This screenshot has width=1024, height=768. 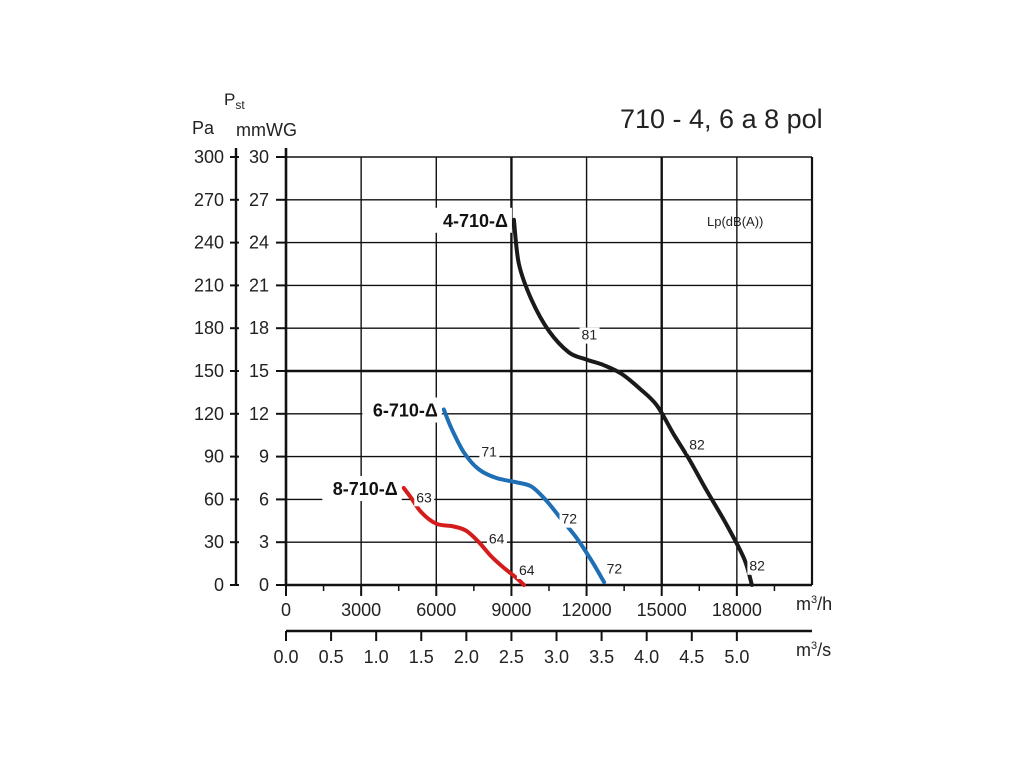 What do you see at coordinates (209, 285) in the screenshot?
I see `y-tick-label-pa: 210` at bounding box center [209, 285].